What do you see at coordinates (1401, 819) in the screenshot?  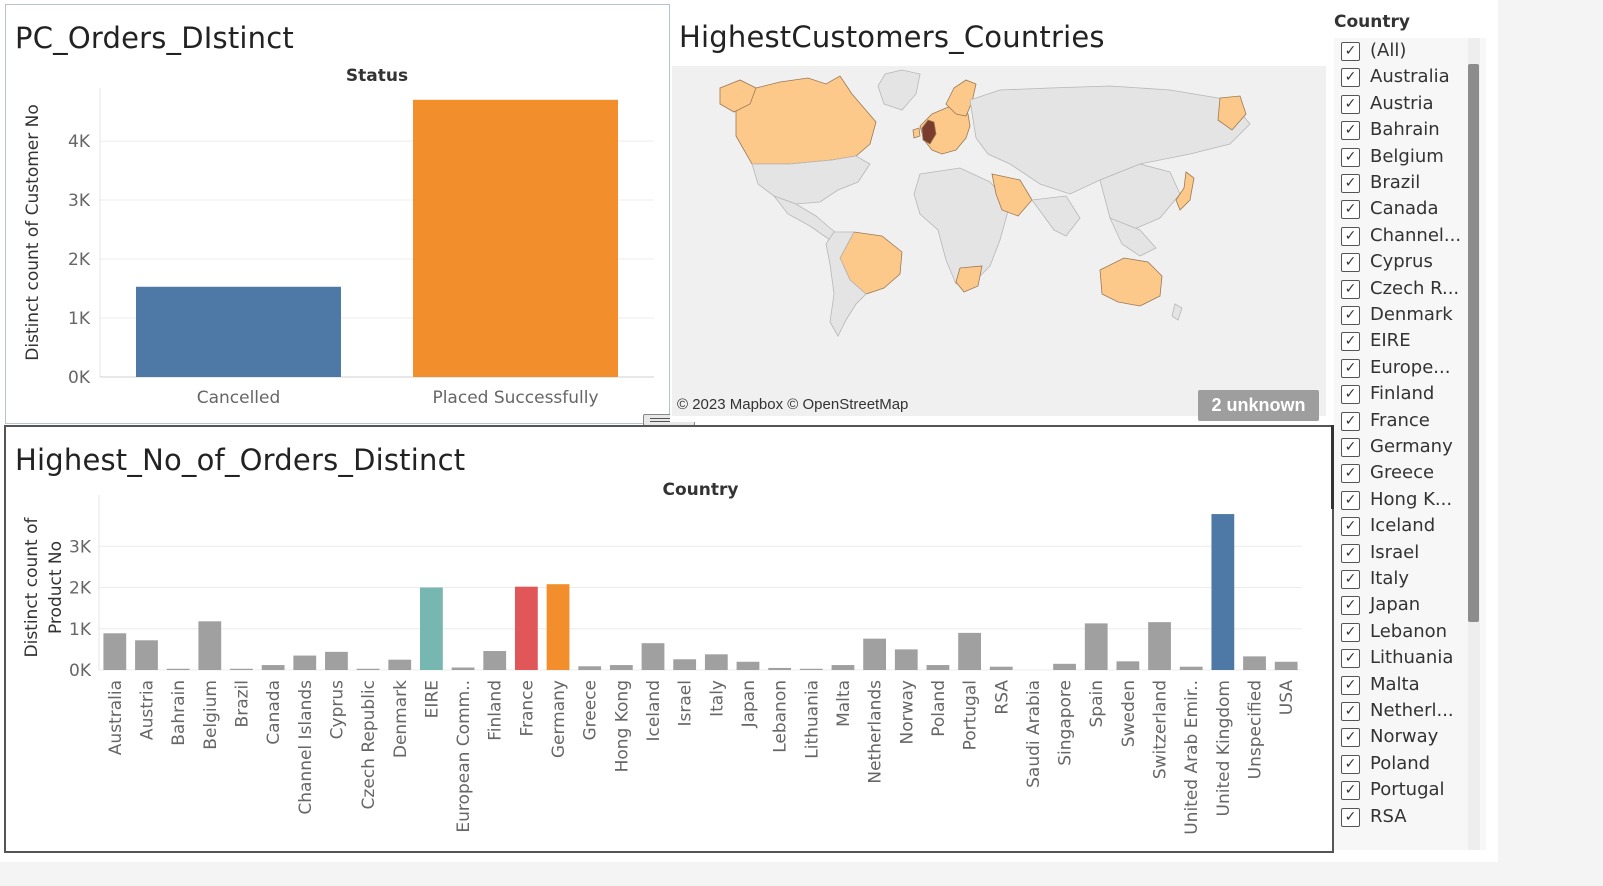 I see `filter-item: ✓ RSA` at bounding box center [1401, 819].